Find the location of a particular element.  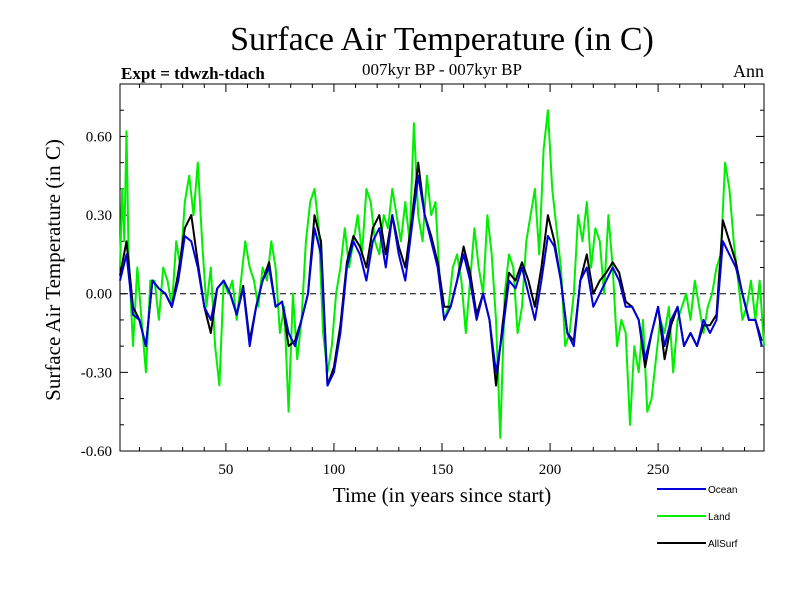

legend-label-ocean: Ocean is located at coordinates (722, 490).